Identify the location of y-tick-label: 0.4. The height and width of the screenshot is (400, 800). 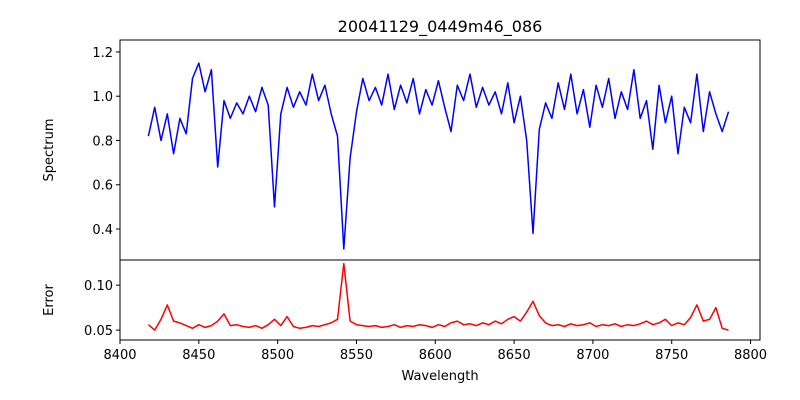
(102, 230).